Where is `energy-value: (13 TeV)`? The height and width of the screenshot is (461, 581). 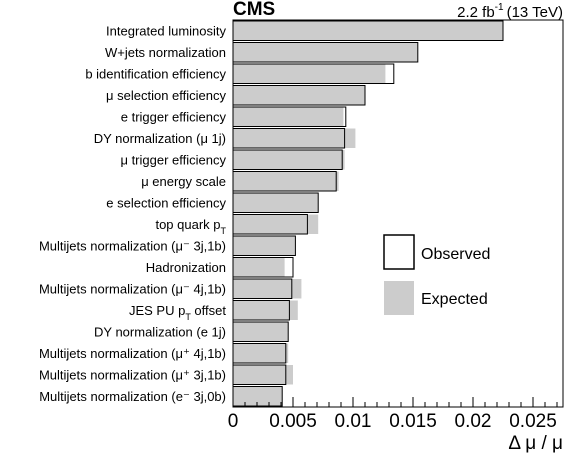 energy-value: (13 TeV) is located at coordinates (535, 12).